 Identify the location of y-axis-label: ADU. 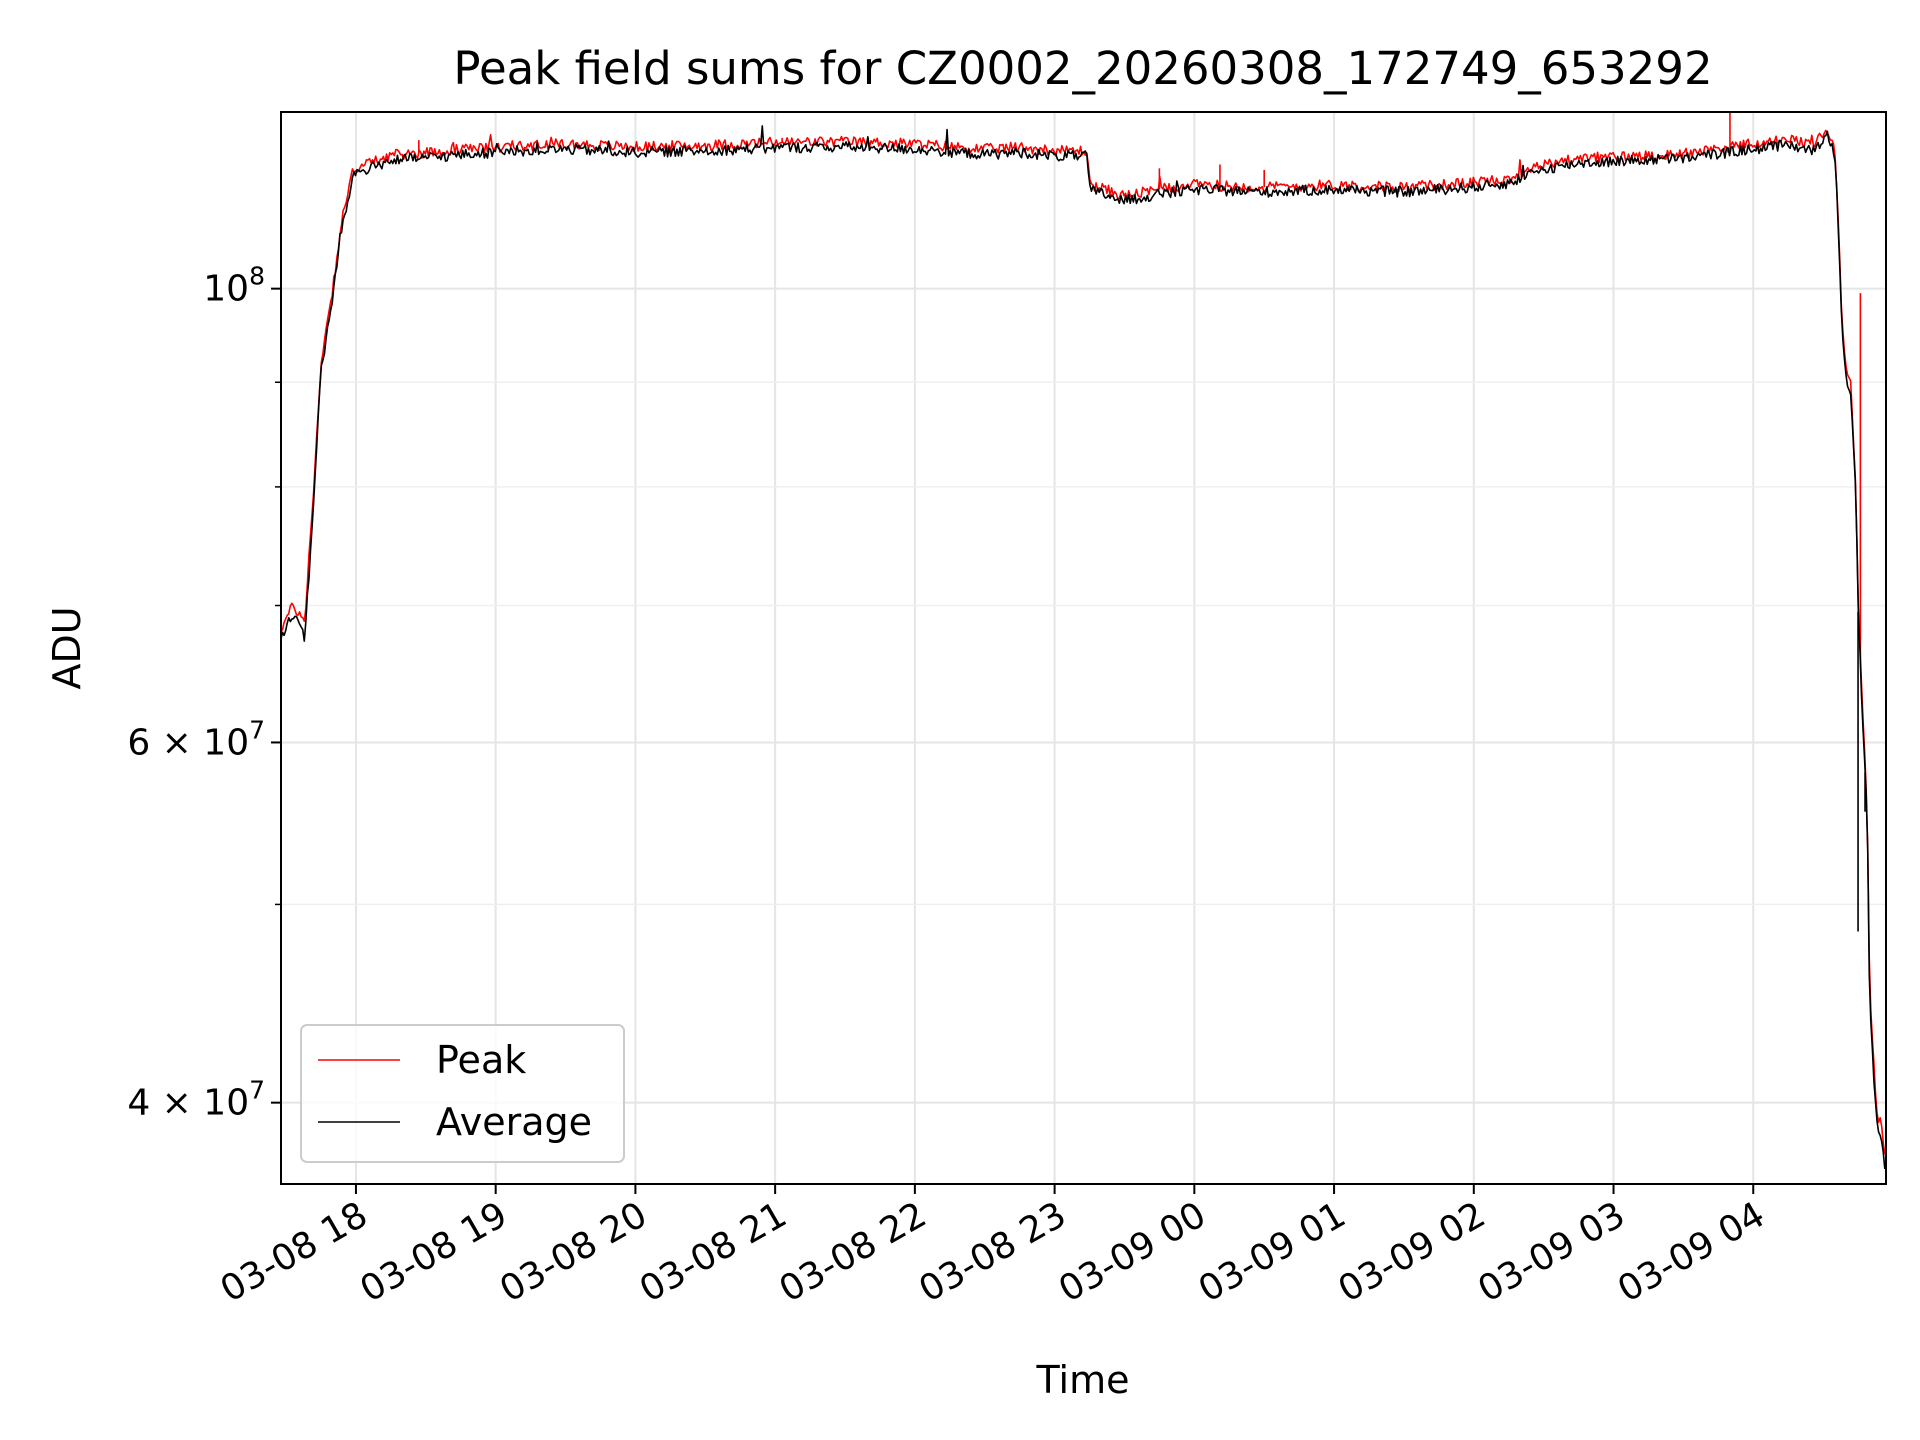
(67, 647).